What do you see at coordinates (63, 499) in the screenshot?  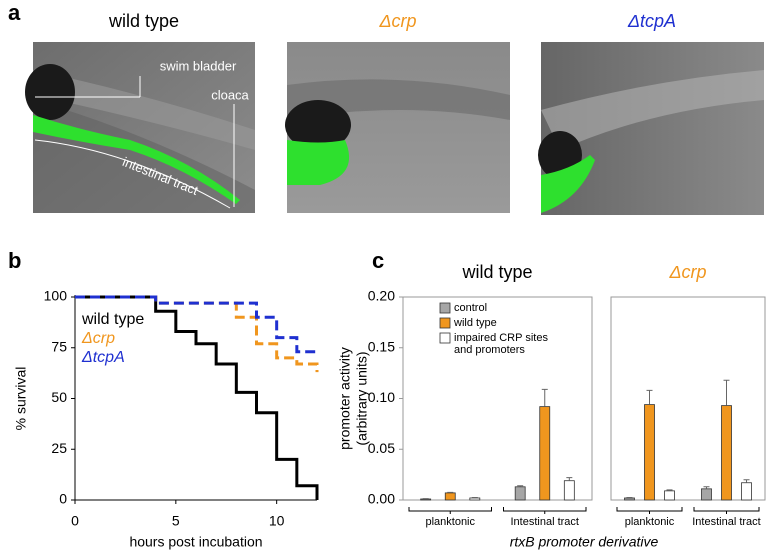 I see `y-tick-label: 0` at bounding box center [63, 499].